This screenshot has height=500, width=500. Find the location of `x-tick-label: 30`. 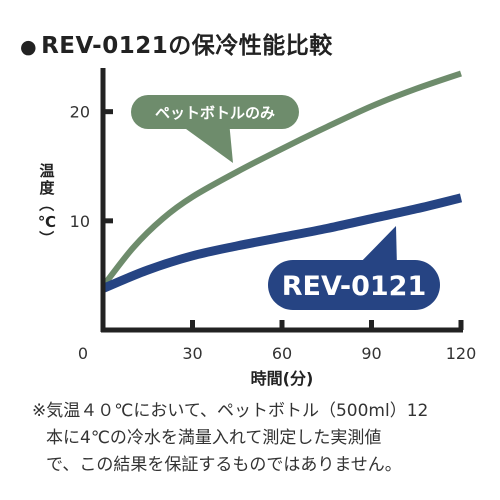

x-tick-label: 30 is located at coordinates (192, 353).